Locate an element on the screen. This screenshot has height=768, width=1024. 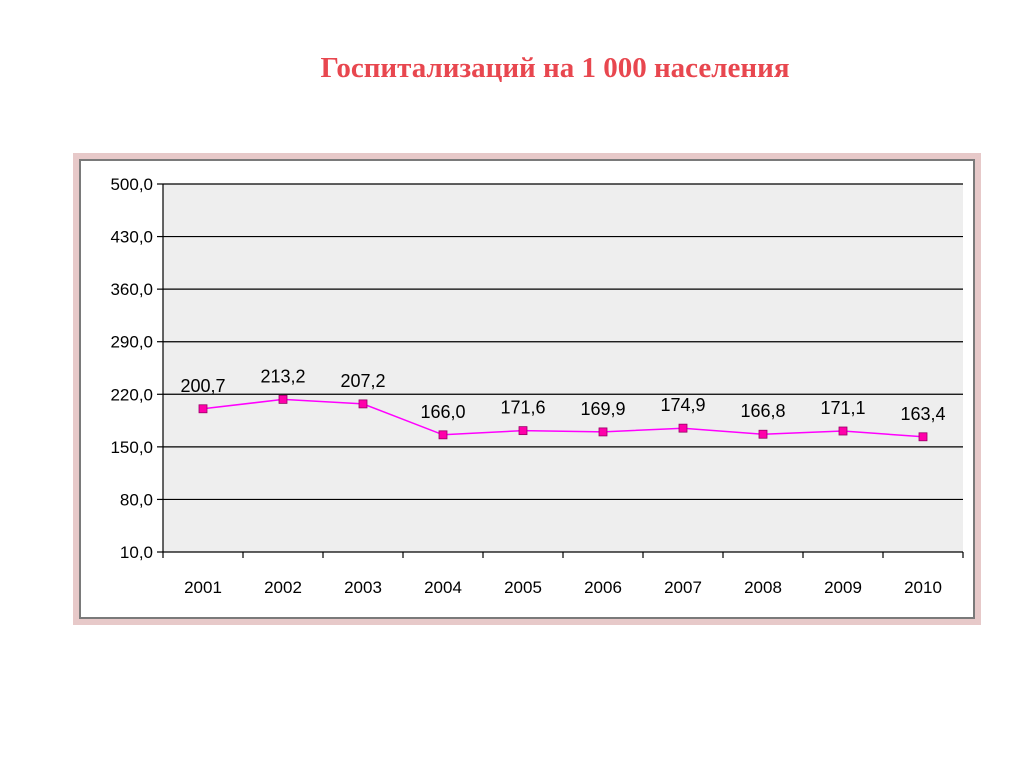
chart-title: Госпитализаций на 1 000 населения is located at coordinates (555, 68).